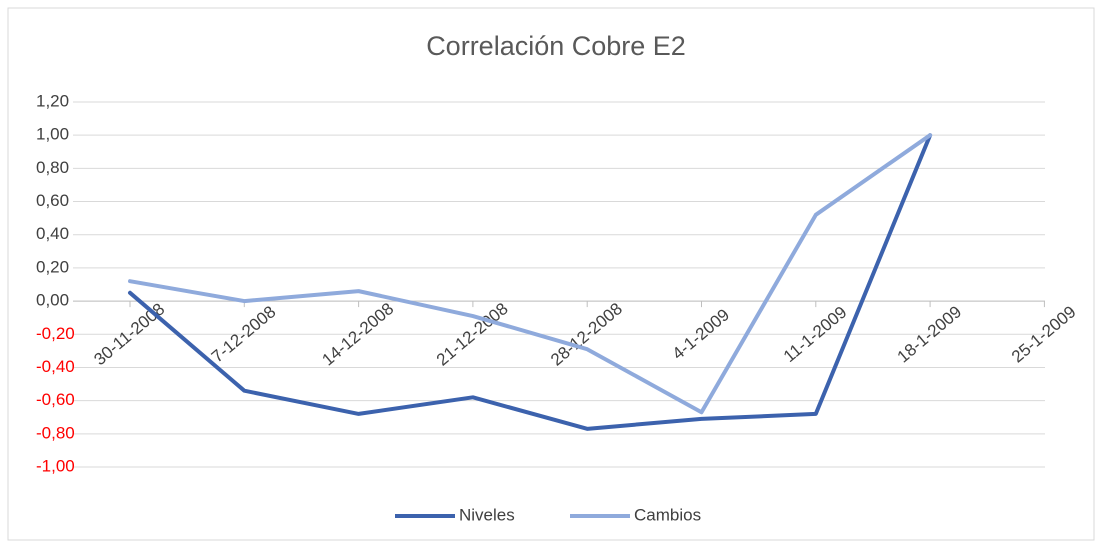 This screenshot has height=548, width=1102. I want to click on y-tick-label: -0,40, so click(55, 366).